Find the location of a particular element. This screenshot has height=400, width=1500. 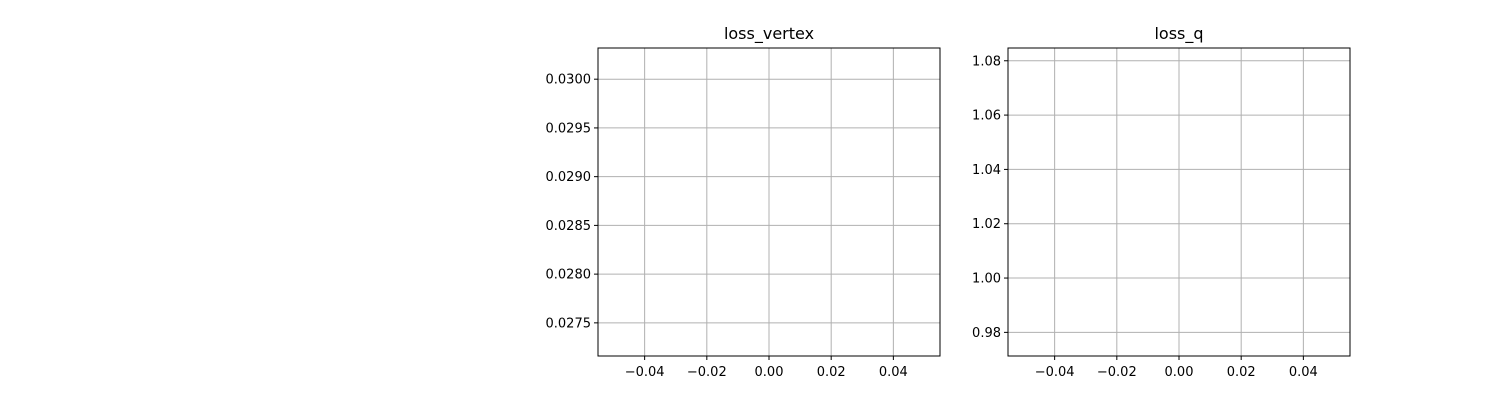

loss-q-xtick-label: 0.02 is located at coordinates (1241, 372).